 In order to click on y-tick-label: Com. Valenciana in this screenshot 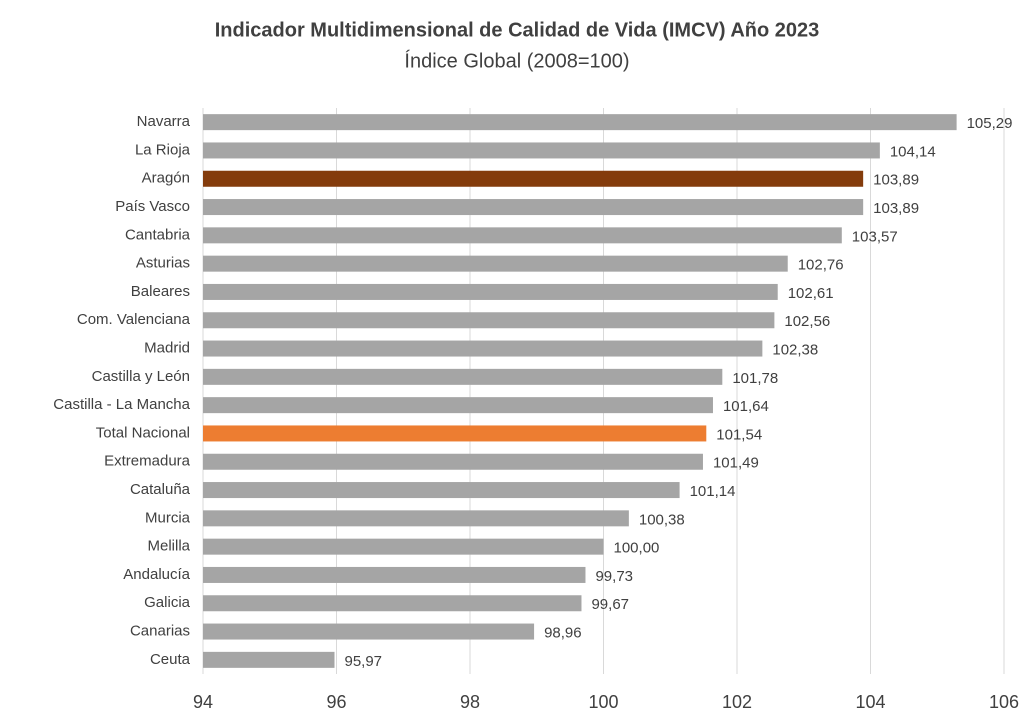, I will do `click(134, 319)`.